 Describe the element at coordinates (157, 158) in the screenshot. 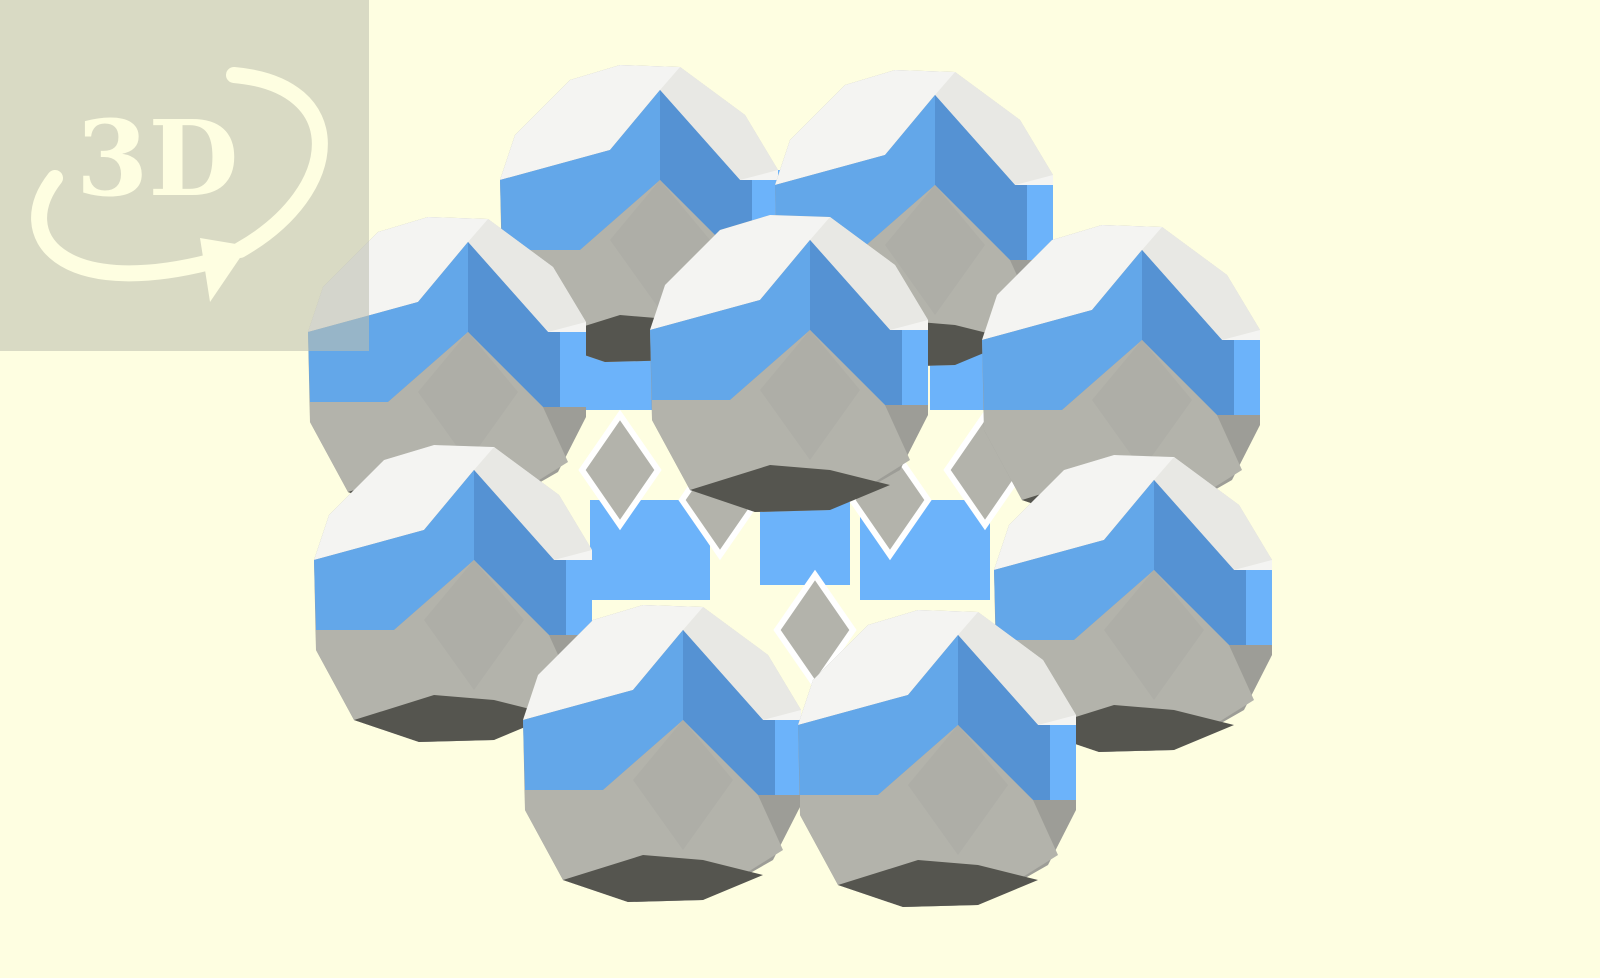

I see `badge-label: 3D` at that location.